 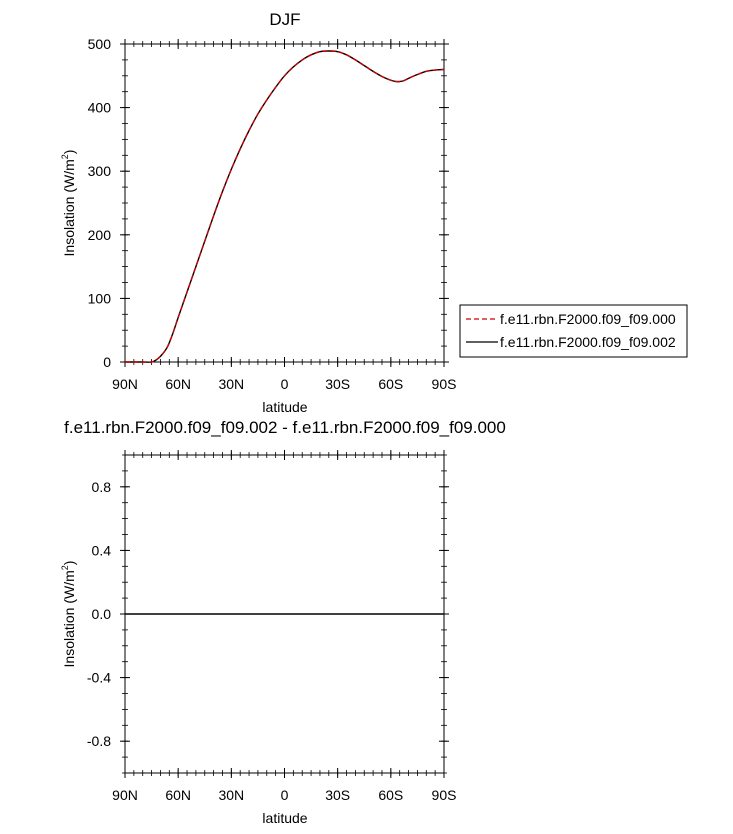 I want to click on y-tick-label: 300, so click(x=100, y=171).